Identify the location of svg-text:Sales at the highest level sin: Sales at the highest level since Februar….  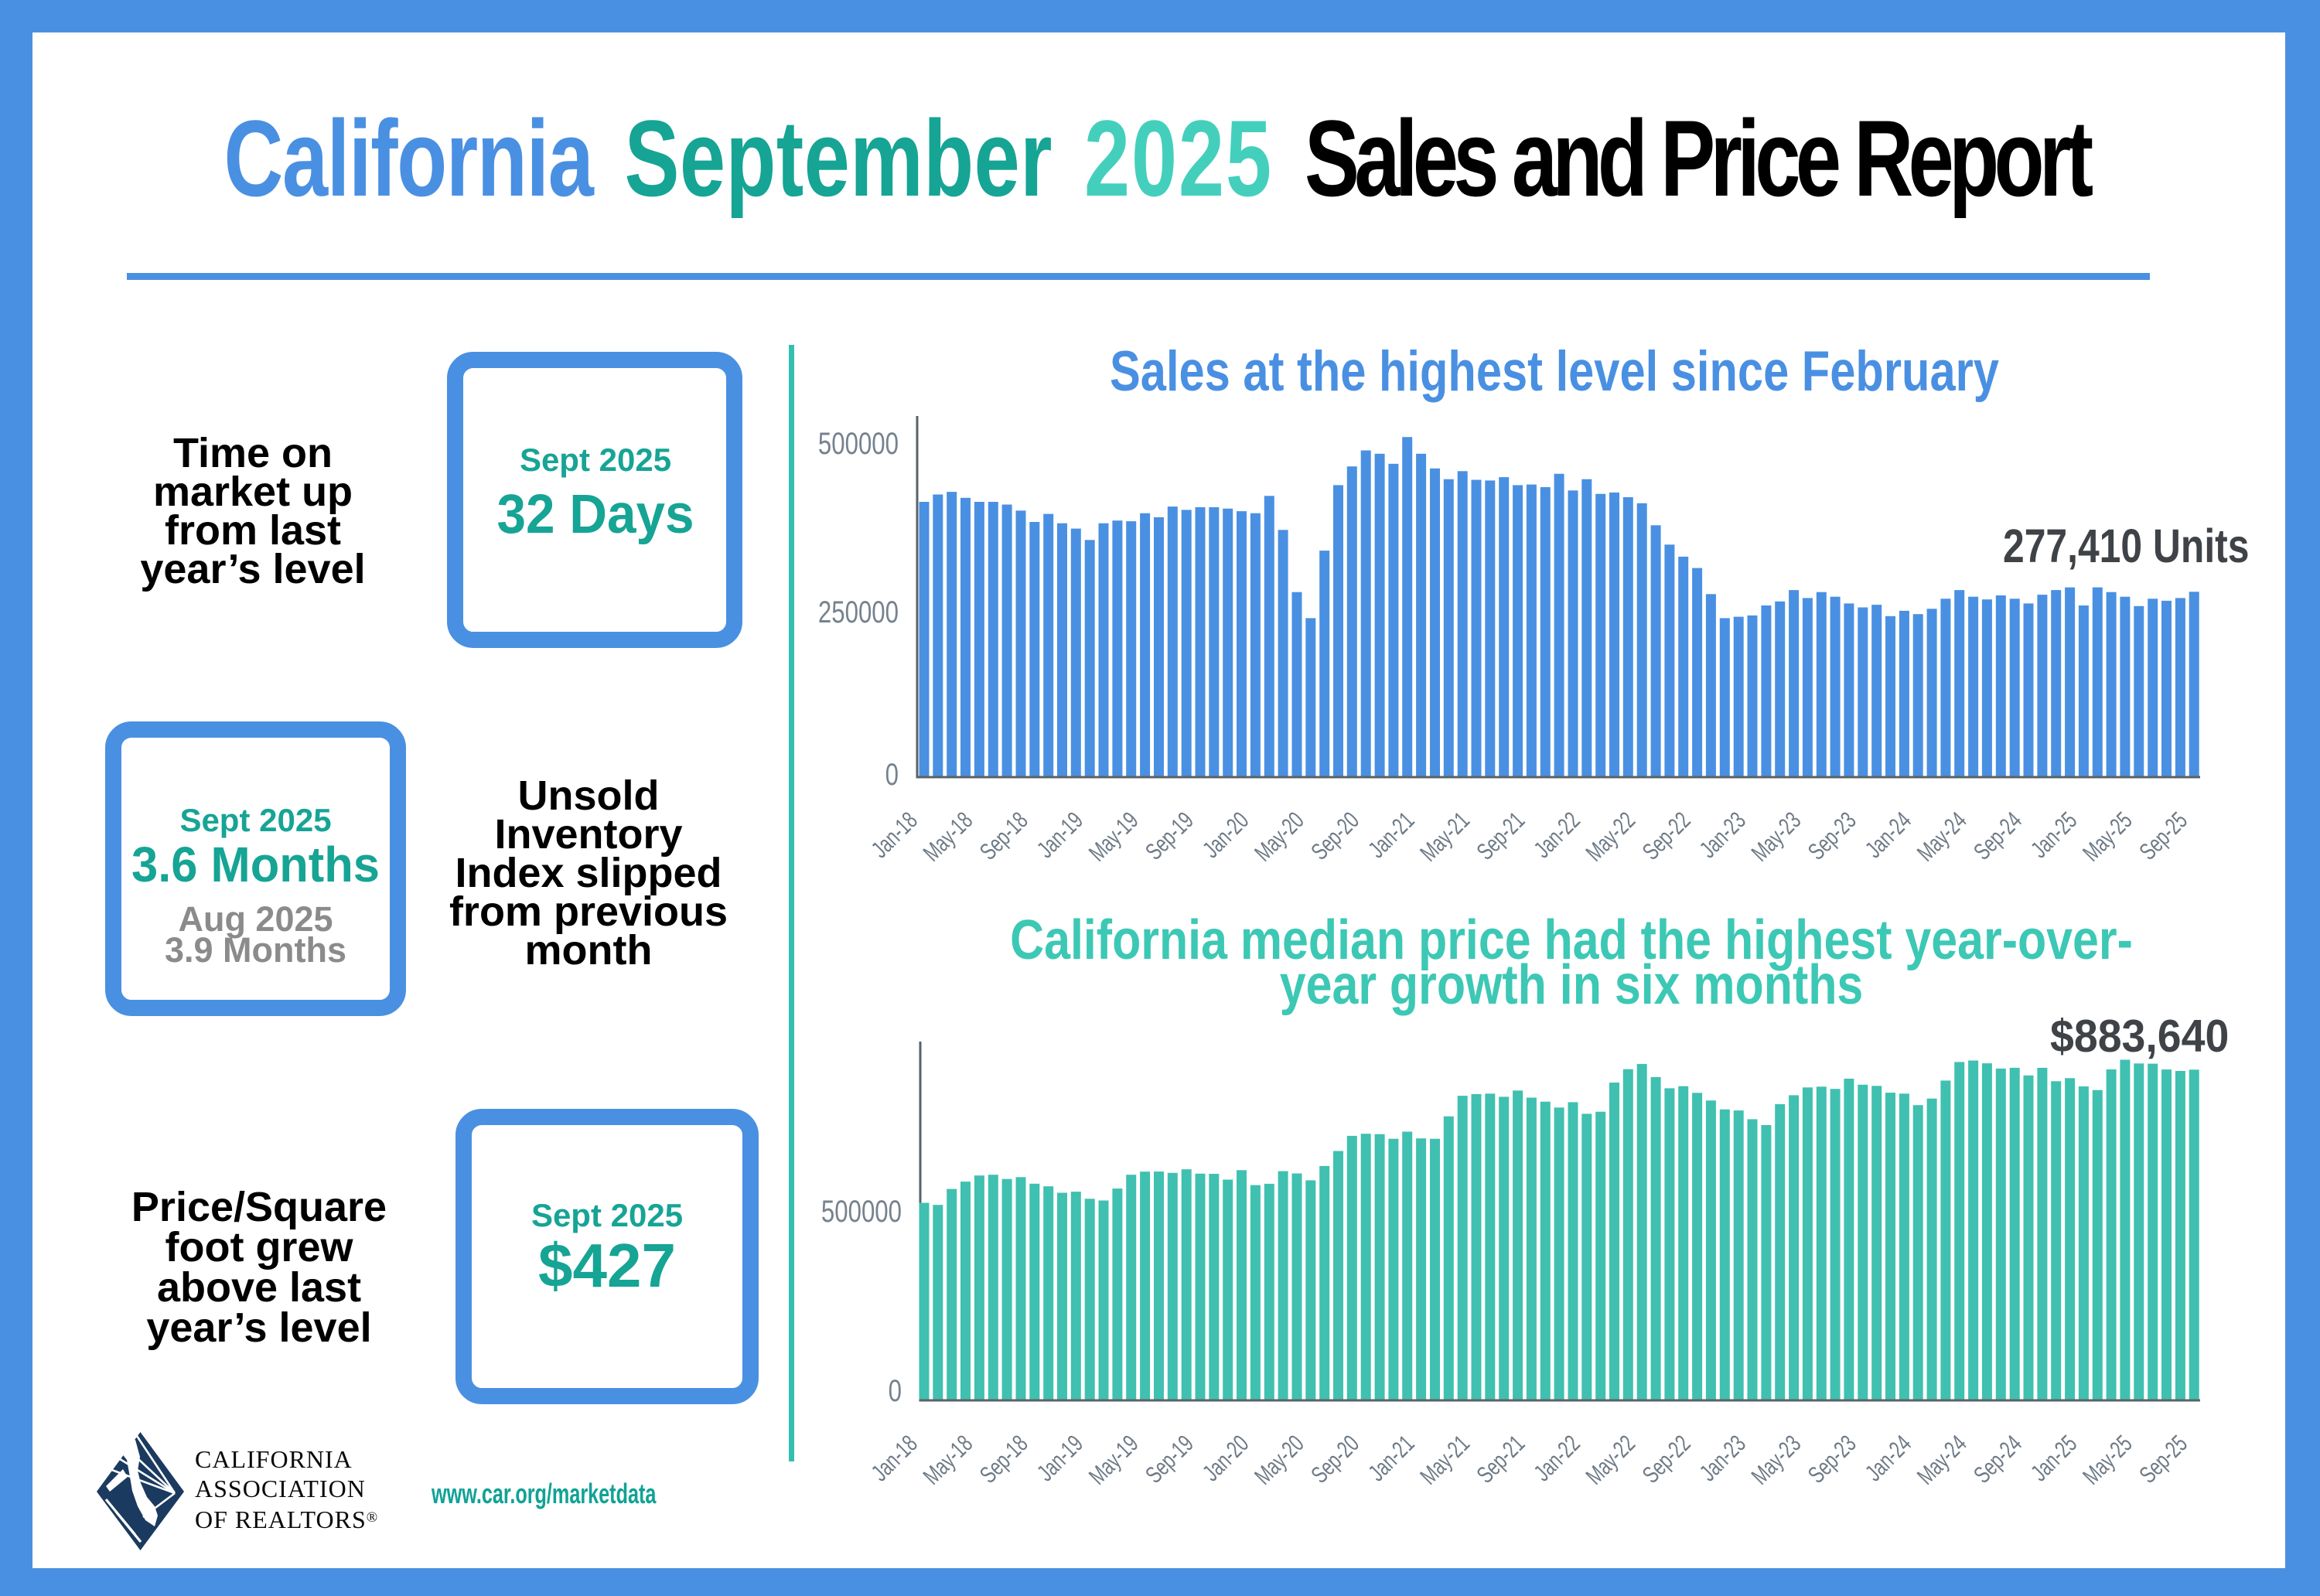
(1554, 371).